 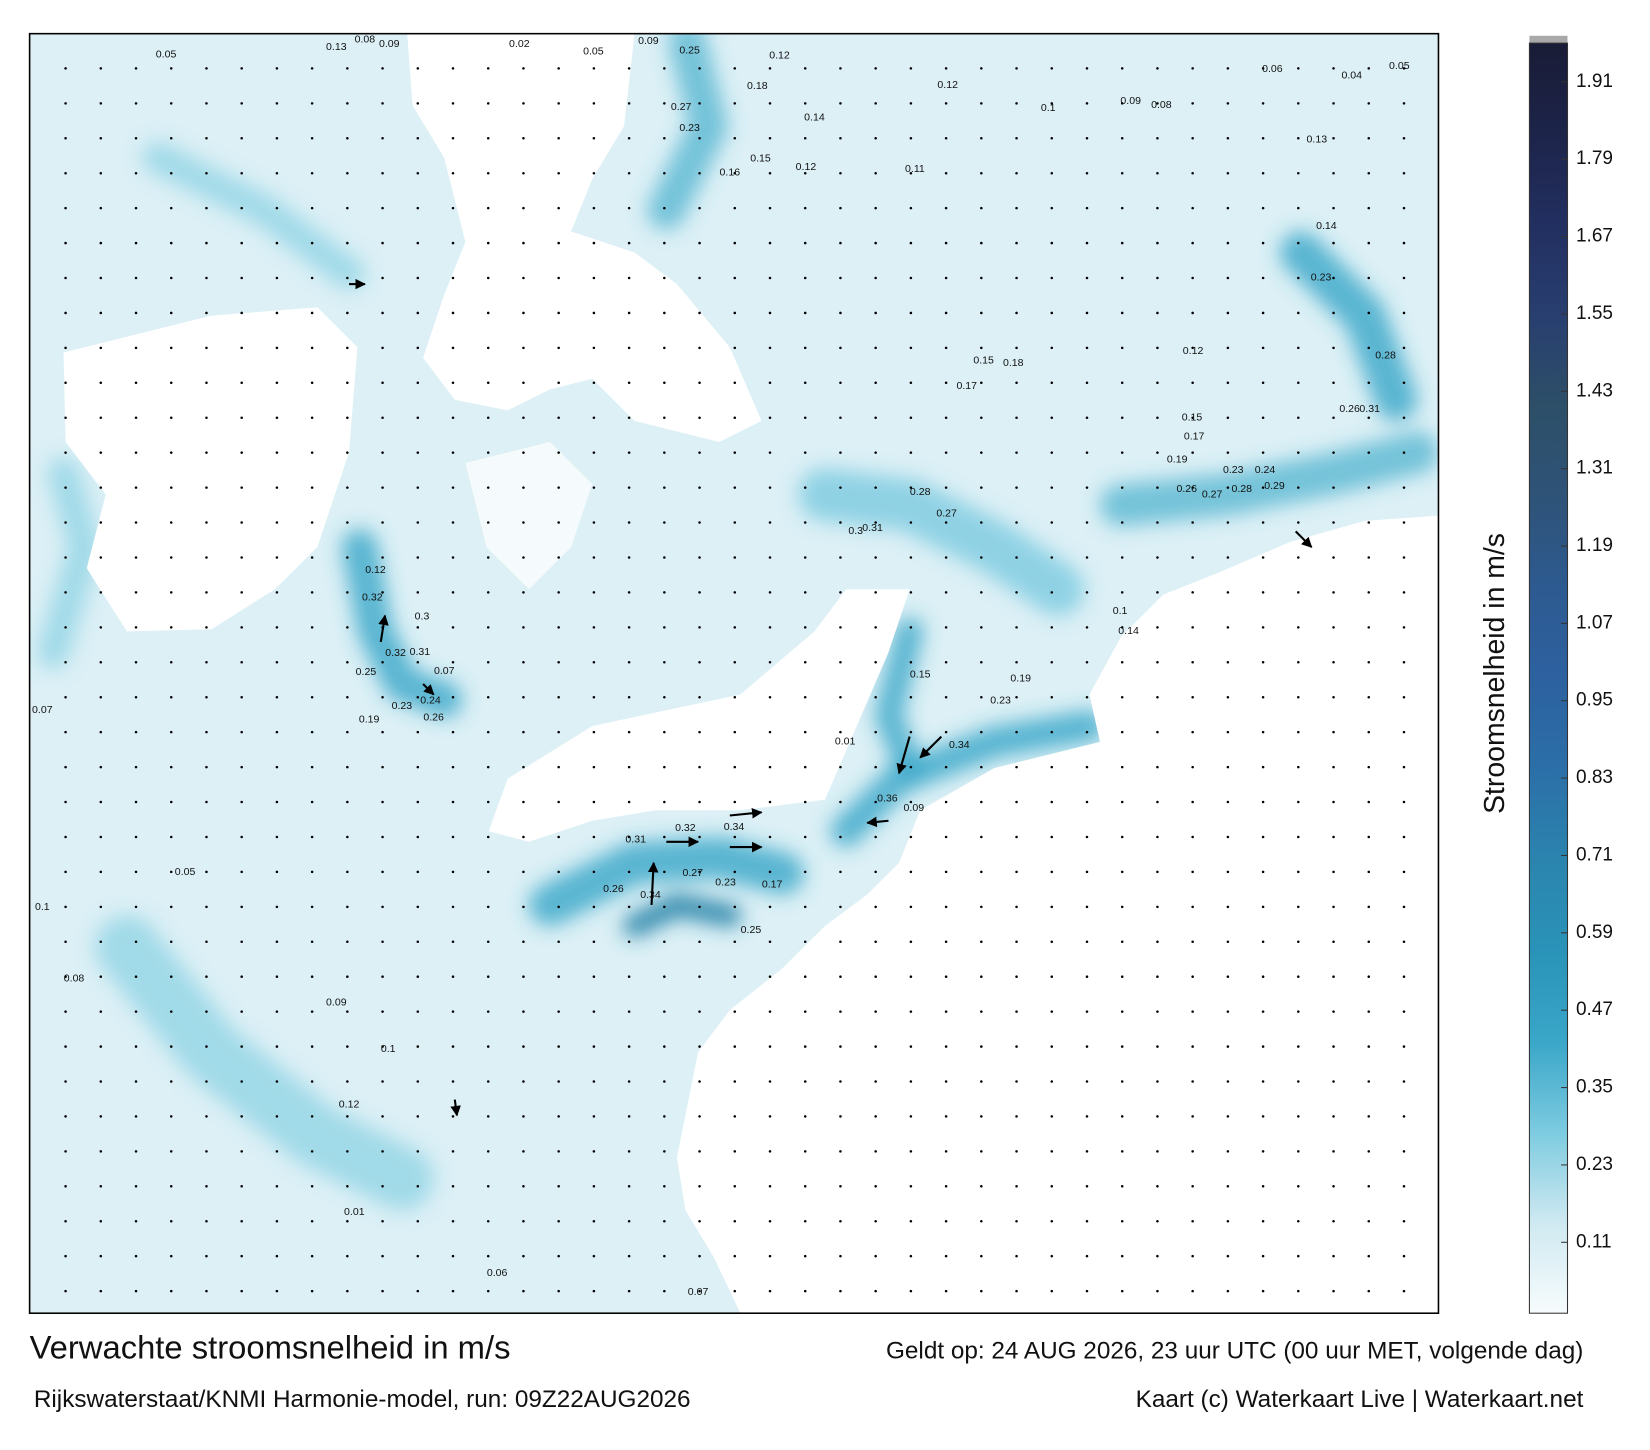 I want to click on colorbar-cap, so click(x=1548, y=39).